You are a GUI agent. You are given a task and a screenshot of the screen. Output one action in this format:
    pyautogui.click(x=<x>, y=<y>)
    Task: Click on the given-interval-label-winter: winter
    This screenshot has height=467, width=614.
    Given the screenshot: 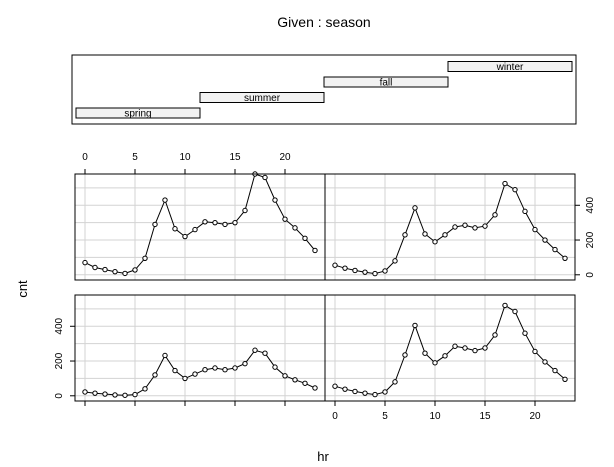 What is the action you would take?
    pyautogui.click(x=510, y=67)
    